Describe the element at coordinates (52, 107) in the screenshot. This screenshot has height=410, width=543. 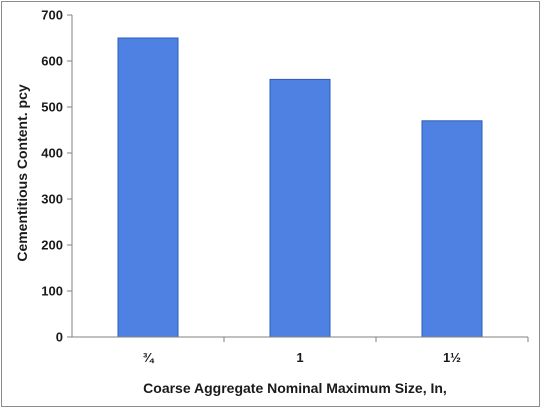
I see `y-tick-label: 500` at that location.